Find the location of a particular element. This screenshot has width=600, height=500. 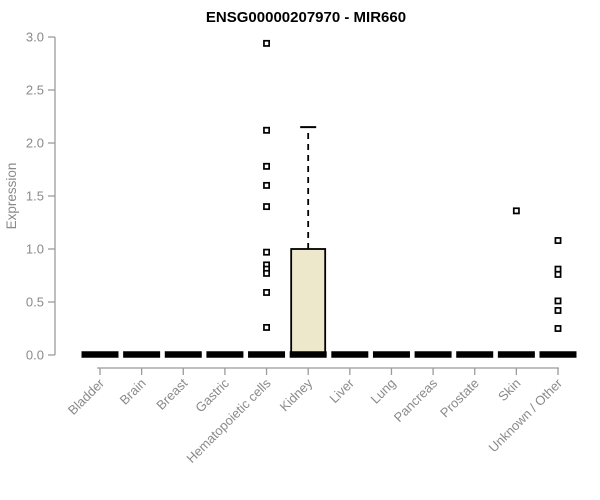

x-tick-label: Brain is located at coordinates (133, 392).